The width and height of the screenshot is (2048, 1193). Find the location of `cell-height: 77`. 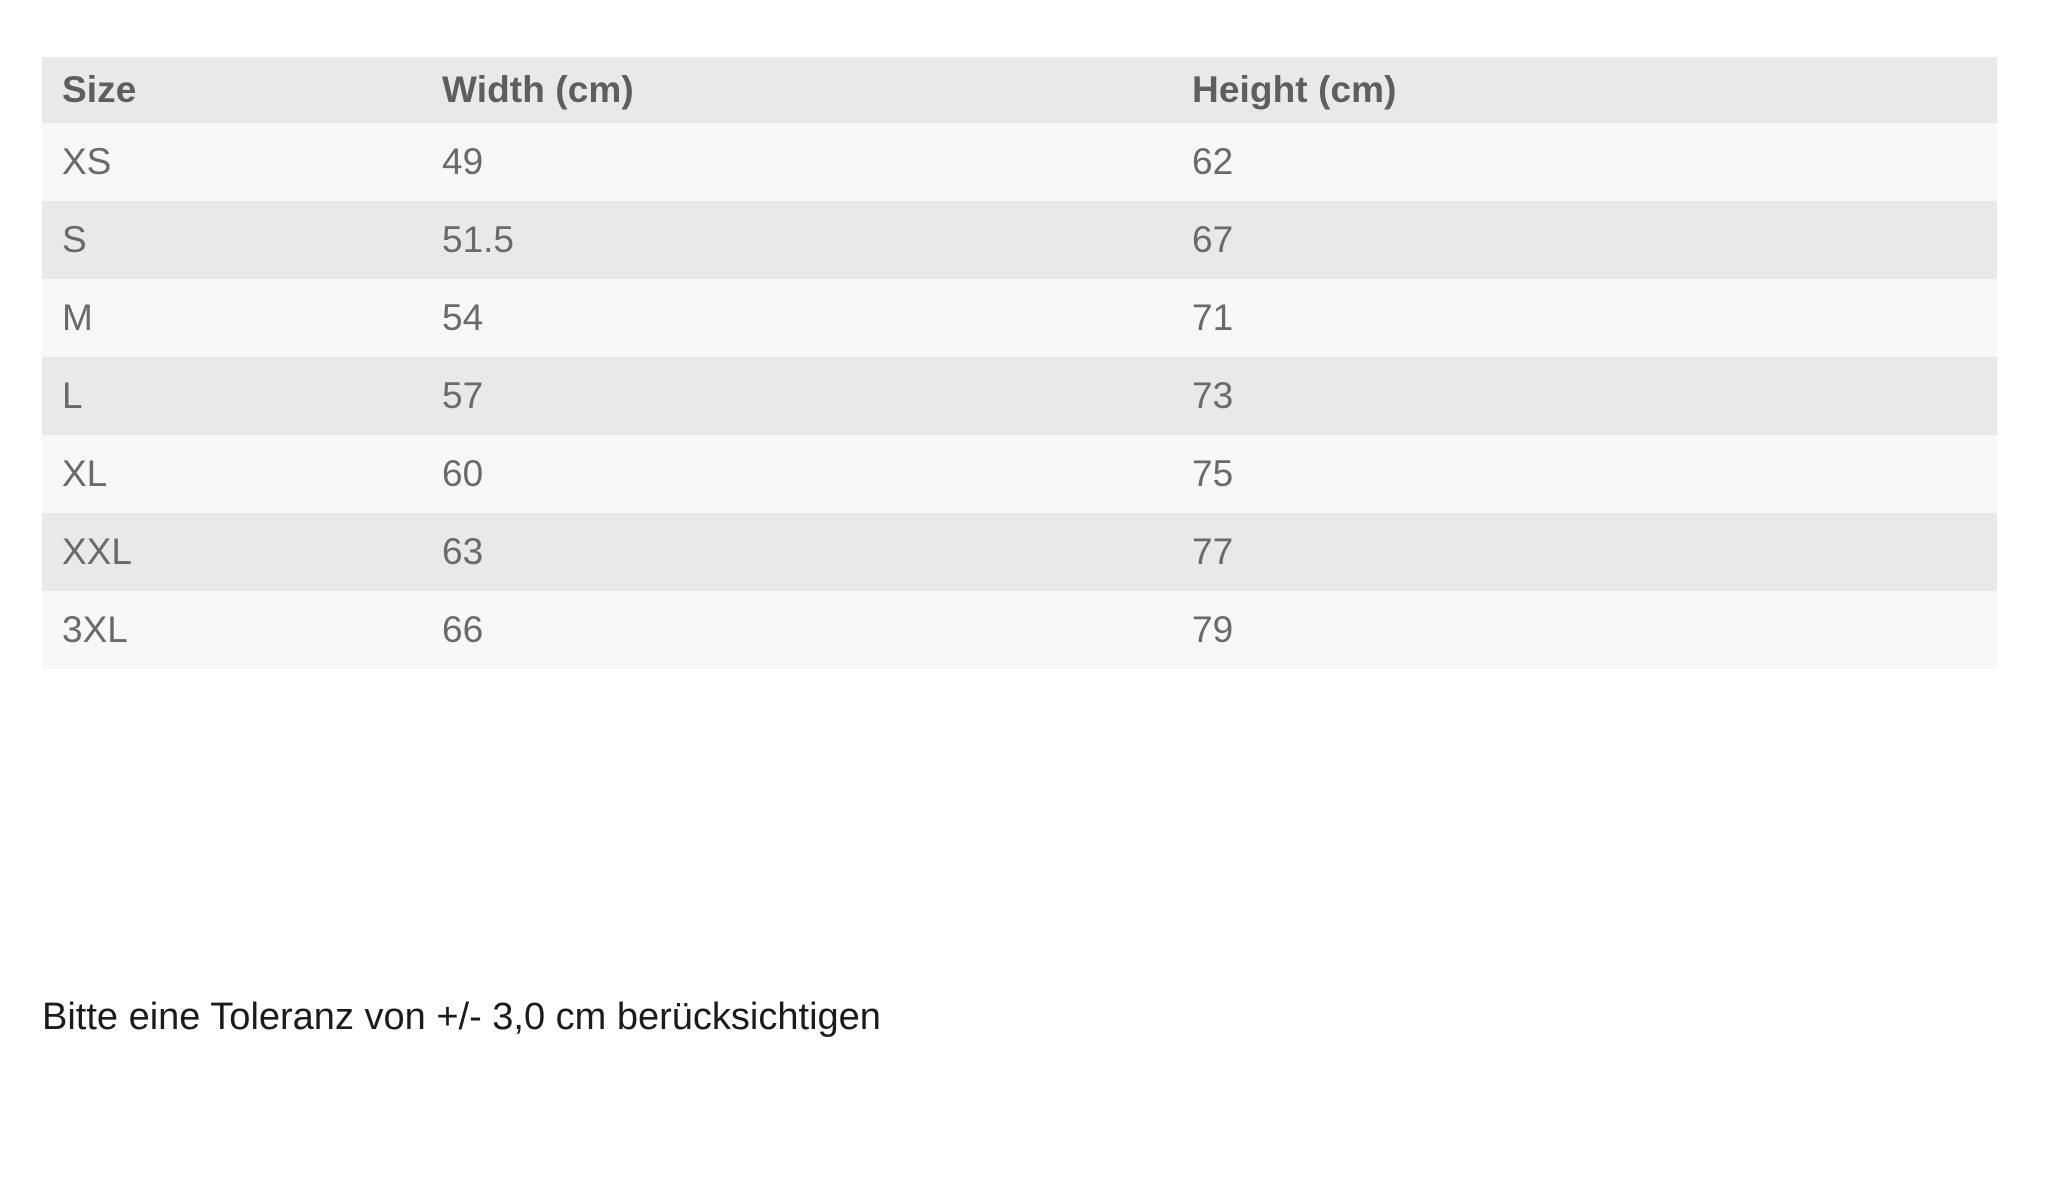

cell-height: 77 is located at coordinates (1213, 551).